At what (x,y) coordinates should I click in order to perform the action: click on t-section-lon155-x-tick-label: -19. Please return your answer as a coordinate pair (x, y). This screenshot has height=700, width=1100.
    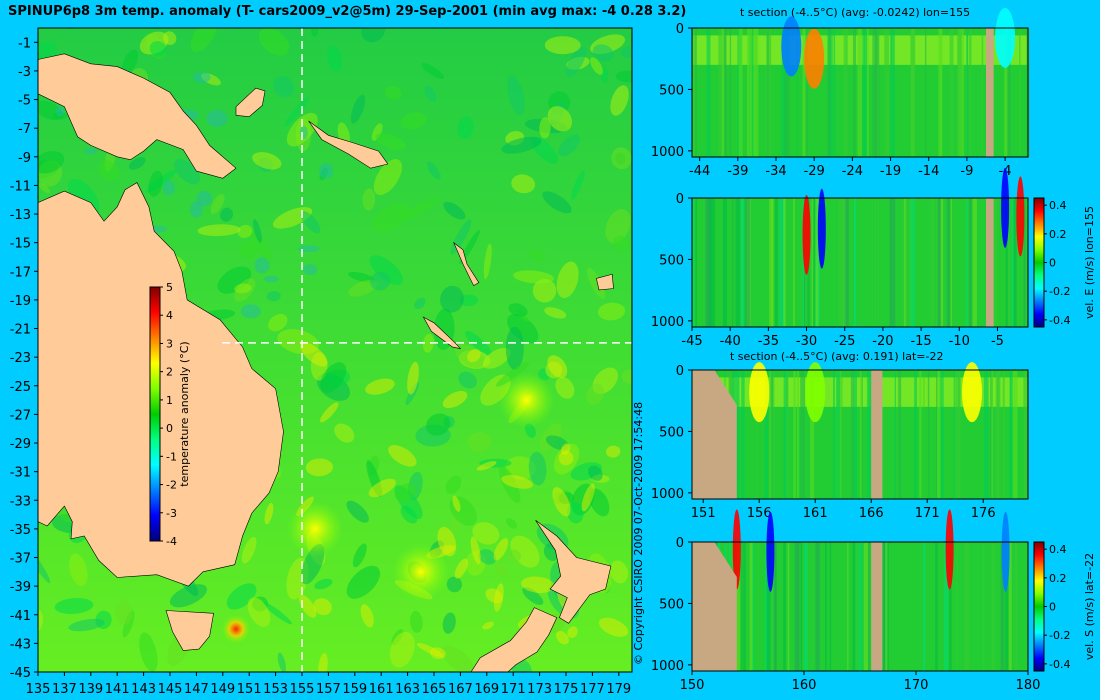
    Looking at the image, I should click on (890, 171).